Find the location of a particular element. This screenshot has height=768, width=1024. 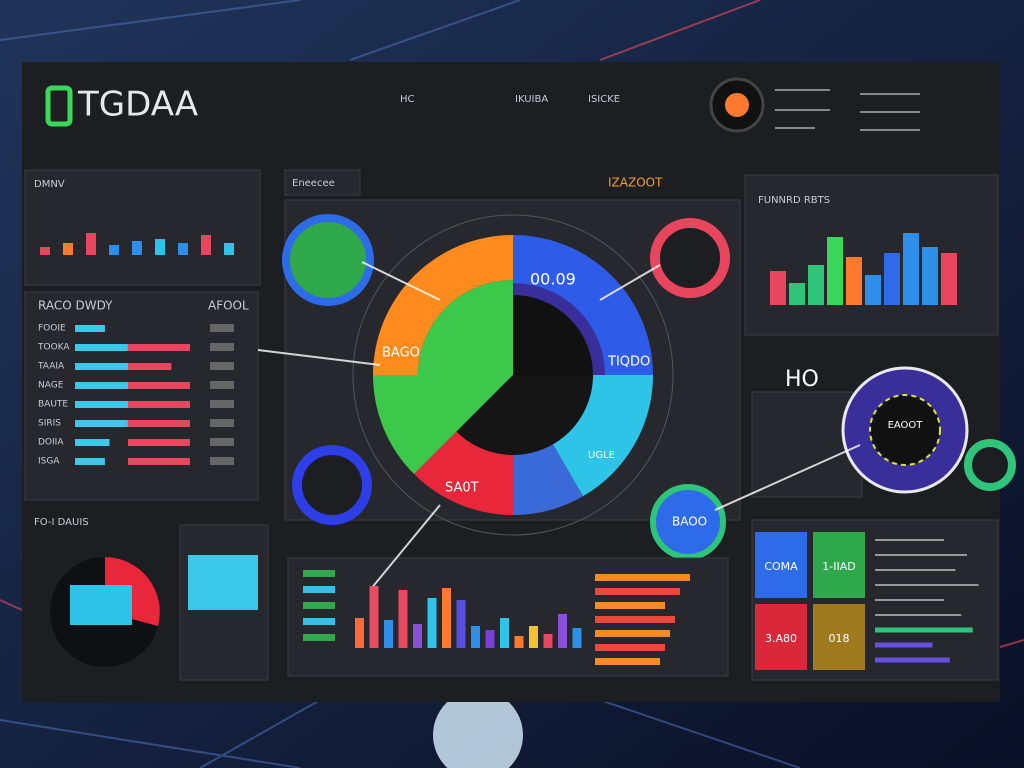

panel-title: FO-I DAUIS is located at coordinates (61, 522).